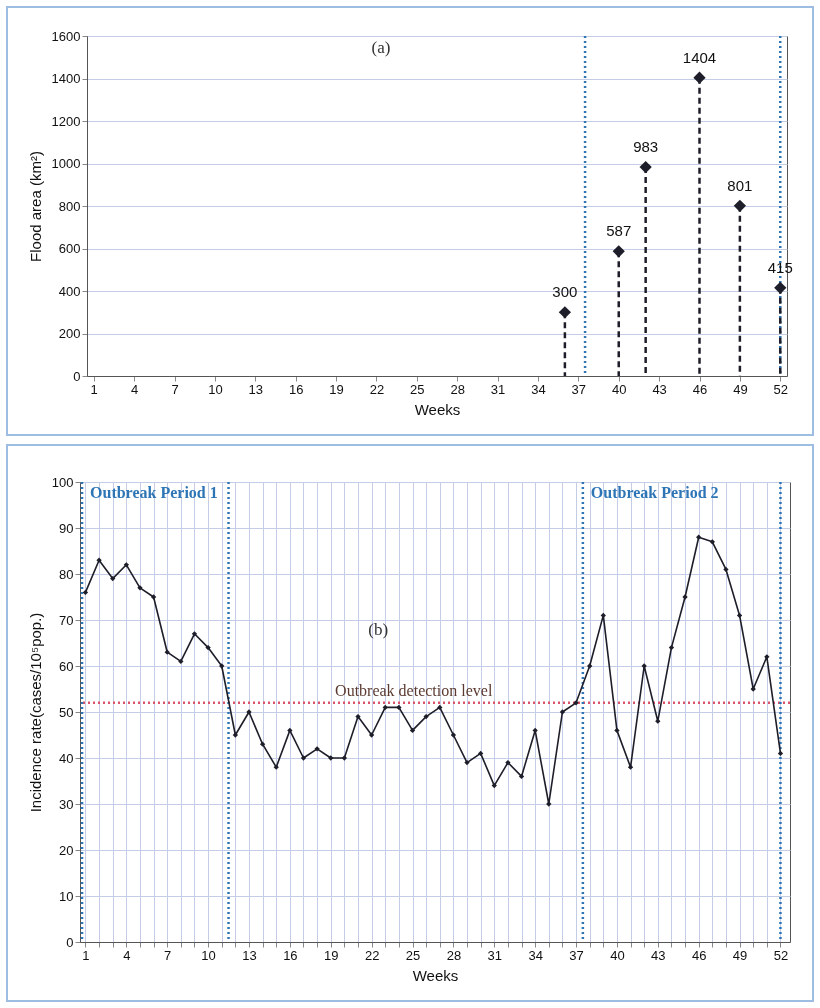  I want to click on ref-line-label: Outbreak Period 2, so click(654, 492).